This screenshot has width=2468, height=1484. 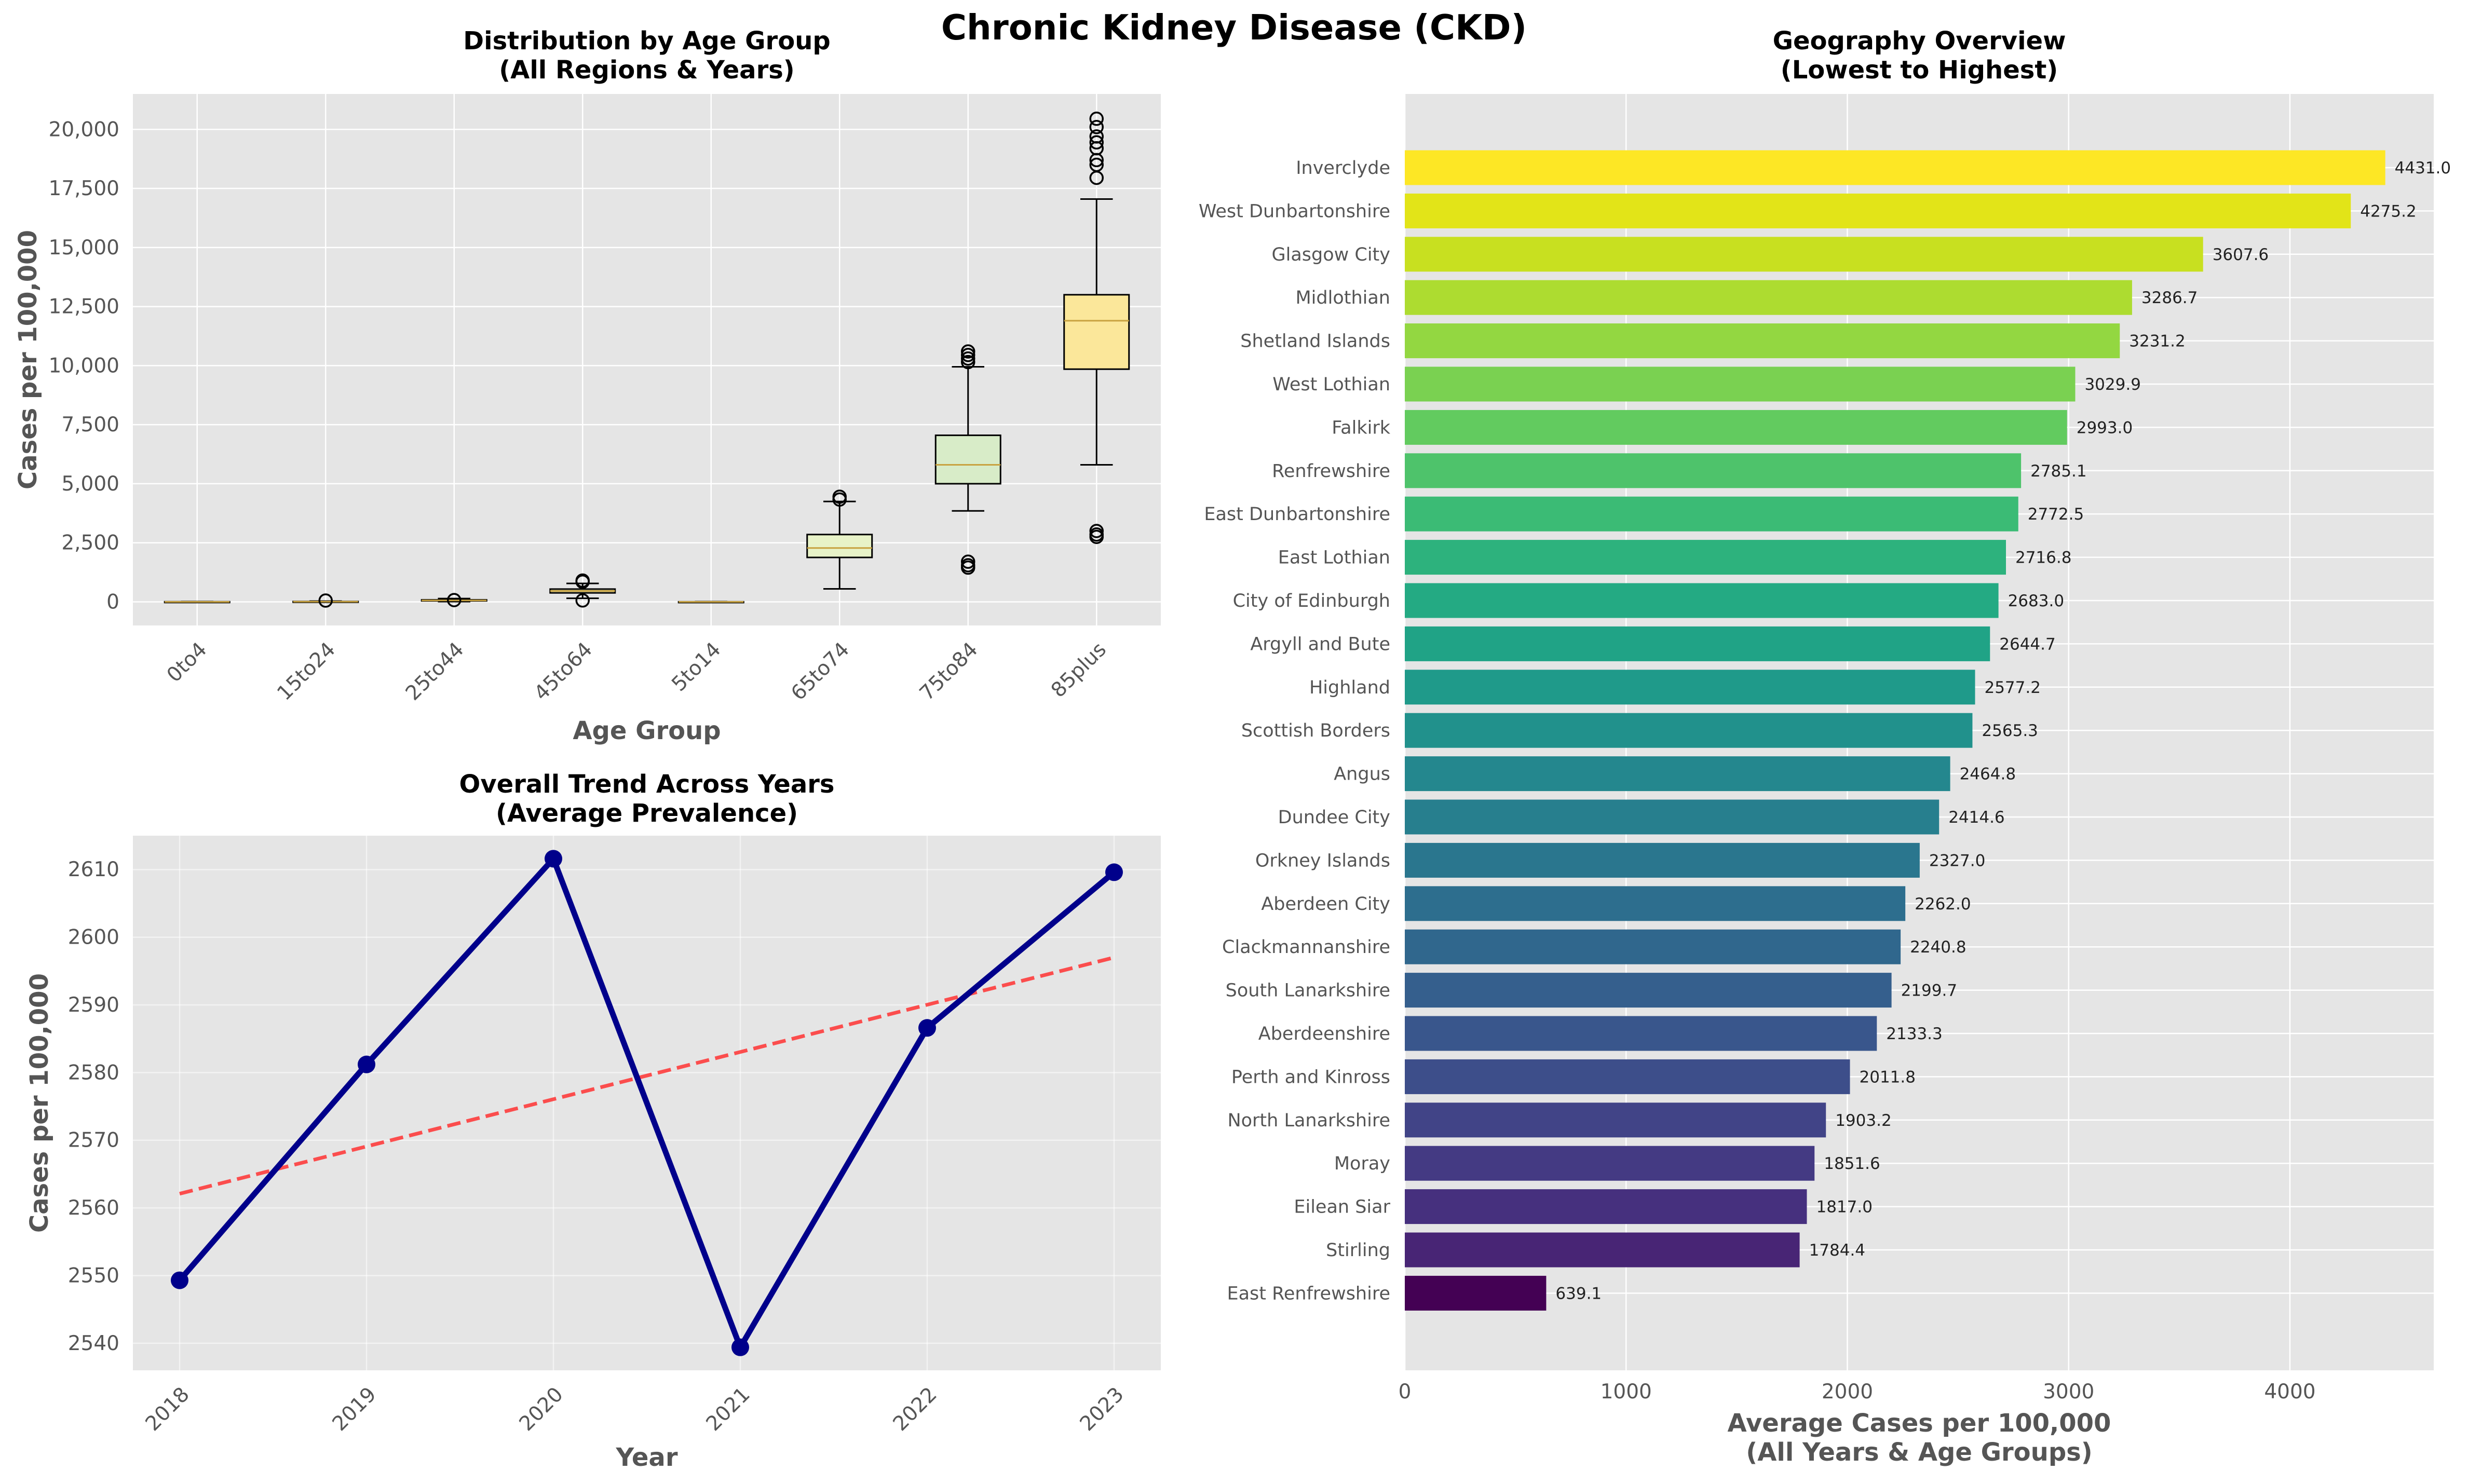 What do you see at coordinates (1615, 1120) in the screenshot?
I see `bar-north-lanarkshire` at bounding box center [1615, 1120].